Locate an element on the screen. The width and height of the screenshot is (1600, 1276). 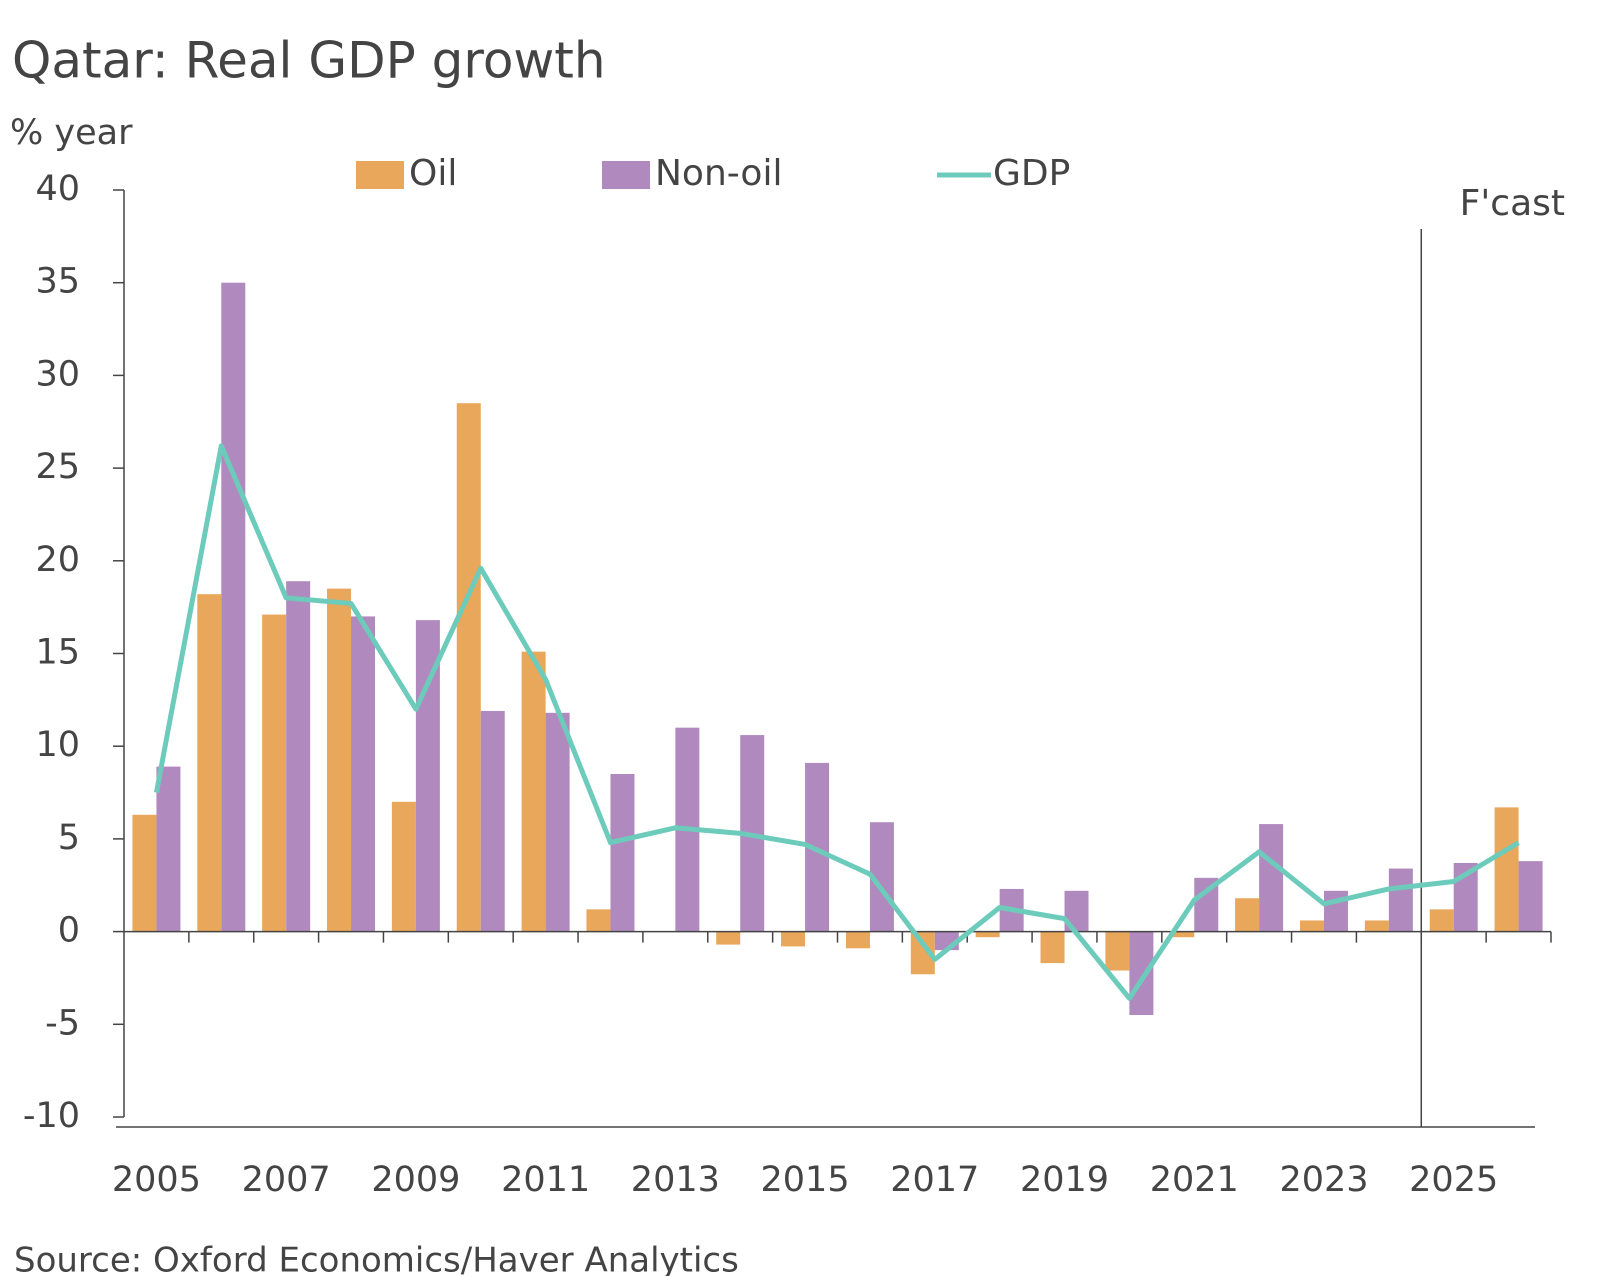
y-tick-label: -10 is located at coordinates (51, 1116).